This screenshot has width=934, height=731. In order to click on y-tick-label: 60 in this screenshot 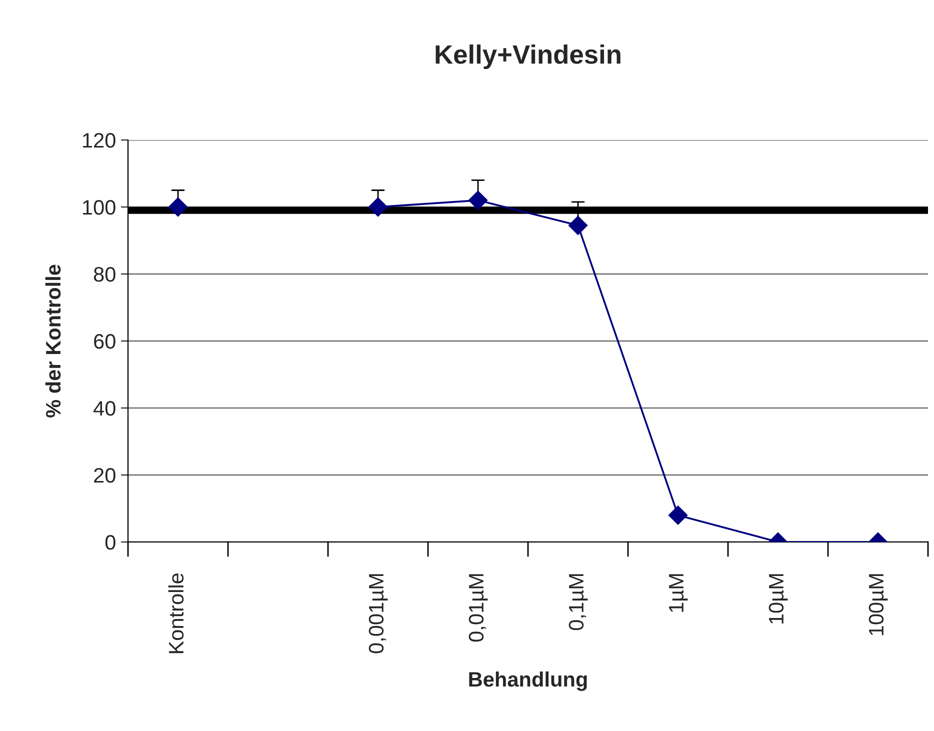, I will do `click(105, 341)`.